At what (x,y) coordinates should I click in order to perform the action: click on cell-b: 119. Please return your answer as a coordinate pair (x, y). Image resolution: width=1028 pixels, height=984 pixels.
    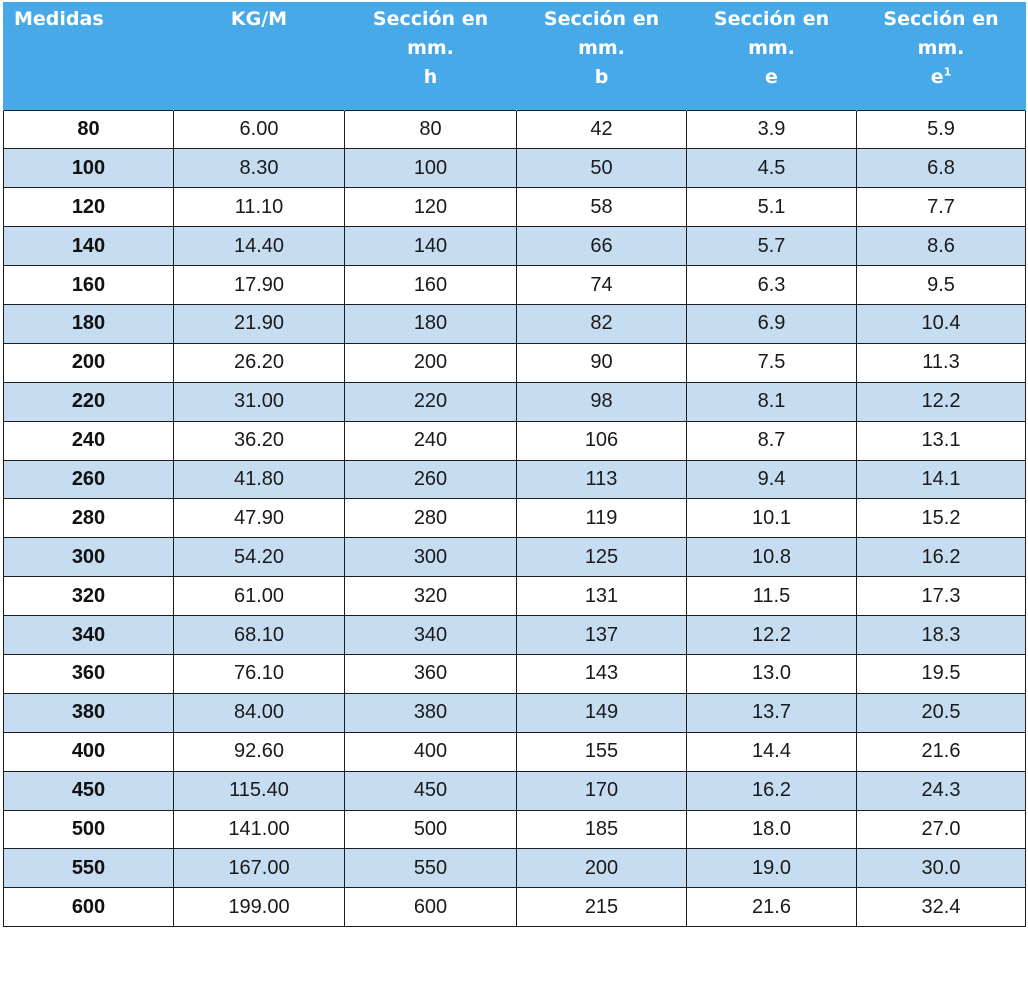
    Looking at the image, I should click on (601, 518).